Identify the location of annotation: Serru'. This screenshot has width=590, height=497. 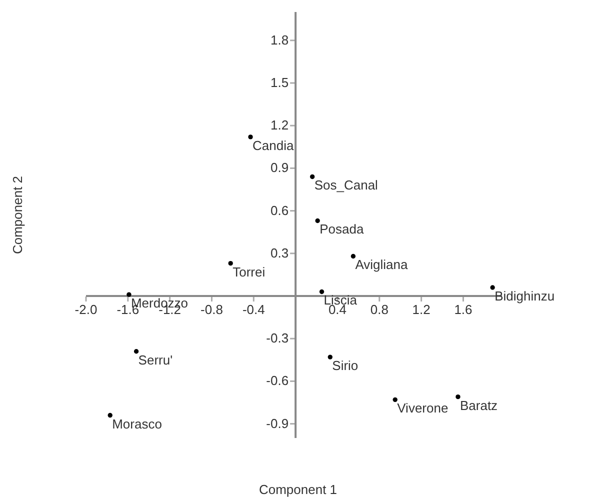
(155, 360).